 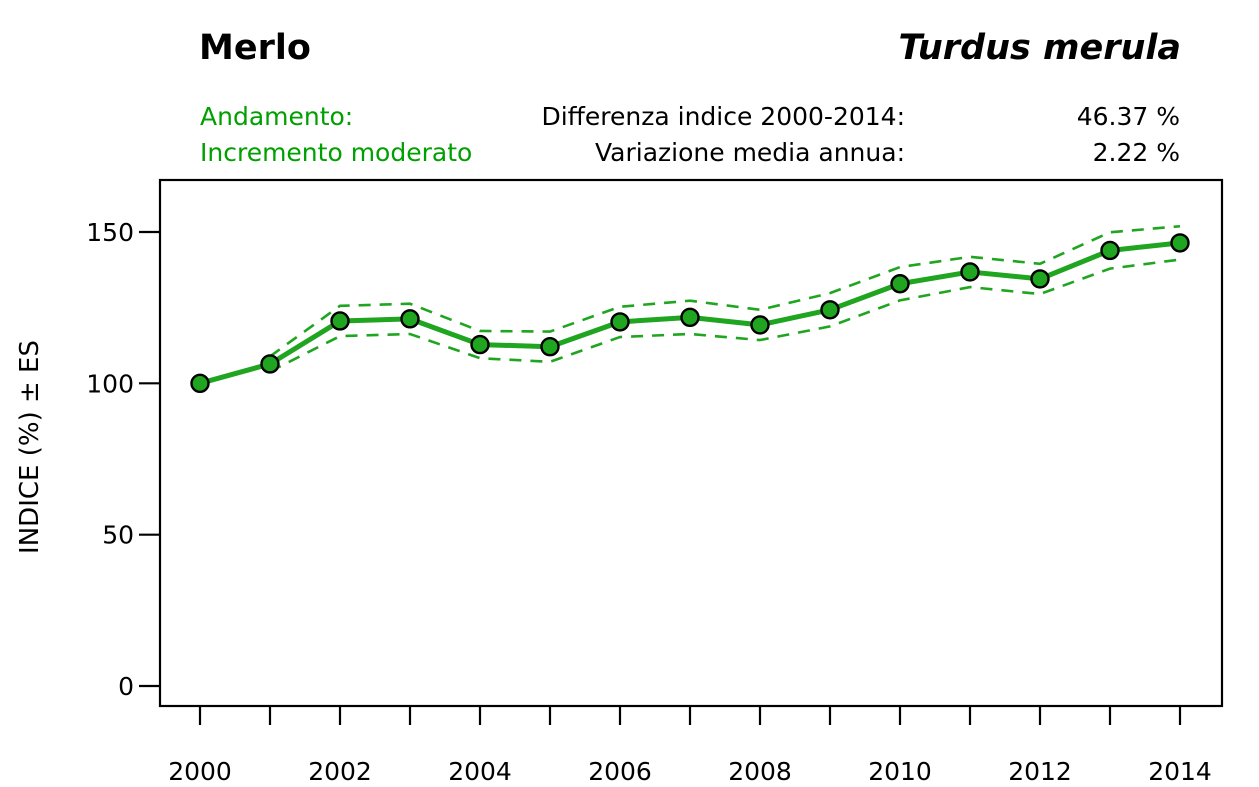 What do you see at coordinates (900, 771) in the screenshot?
I see `x-axis-tick-label: 2010` at bounding box center [900, 771].